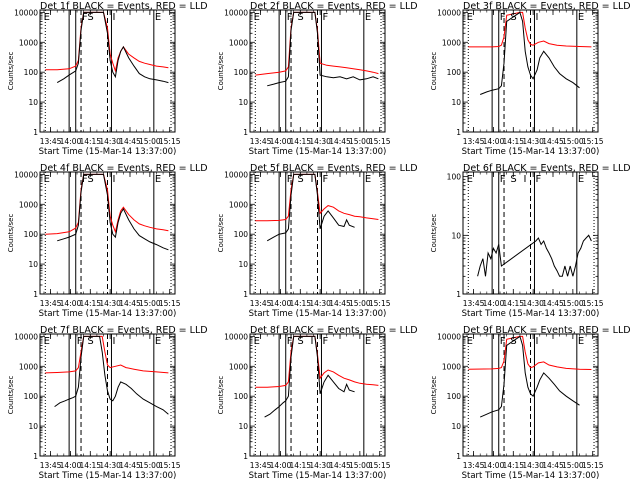 The image size is (640, 480). What do you see at coordinates (547, 6) in the screenshot?
I see `panel-title: Det 3f BLACK = Events, RED = LLD` at bounding box center [547, 6].